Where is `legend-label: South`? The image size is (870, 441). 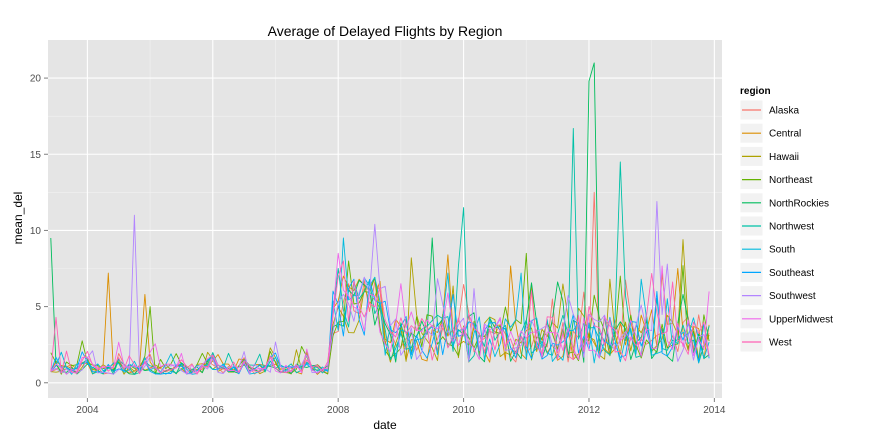
legend-label: South is located at coordinates (782, 250).